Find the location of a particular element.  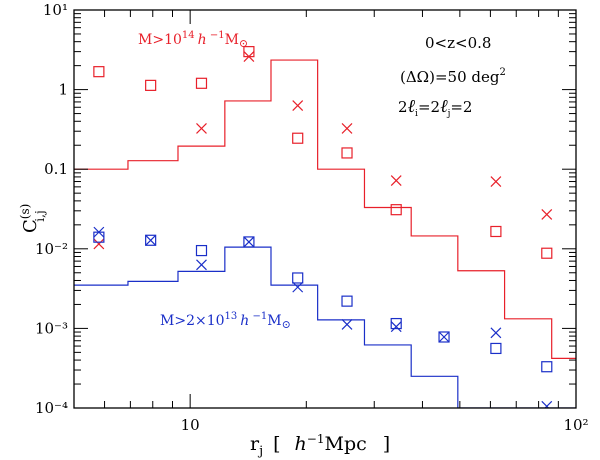

series-label-low-mass: M>2×1013 h −1M⊙ is located at coordinates (225, 321).